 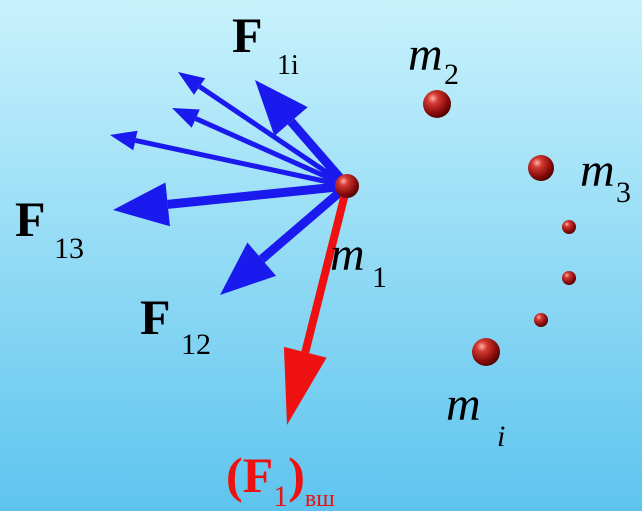 I want to click on label-sub: i, so click(x=501, y=436).